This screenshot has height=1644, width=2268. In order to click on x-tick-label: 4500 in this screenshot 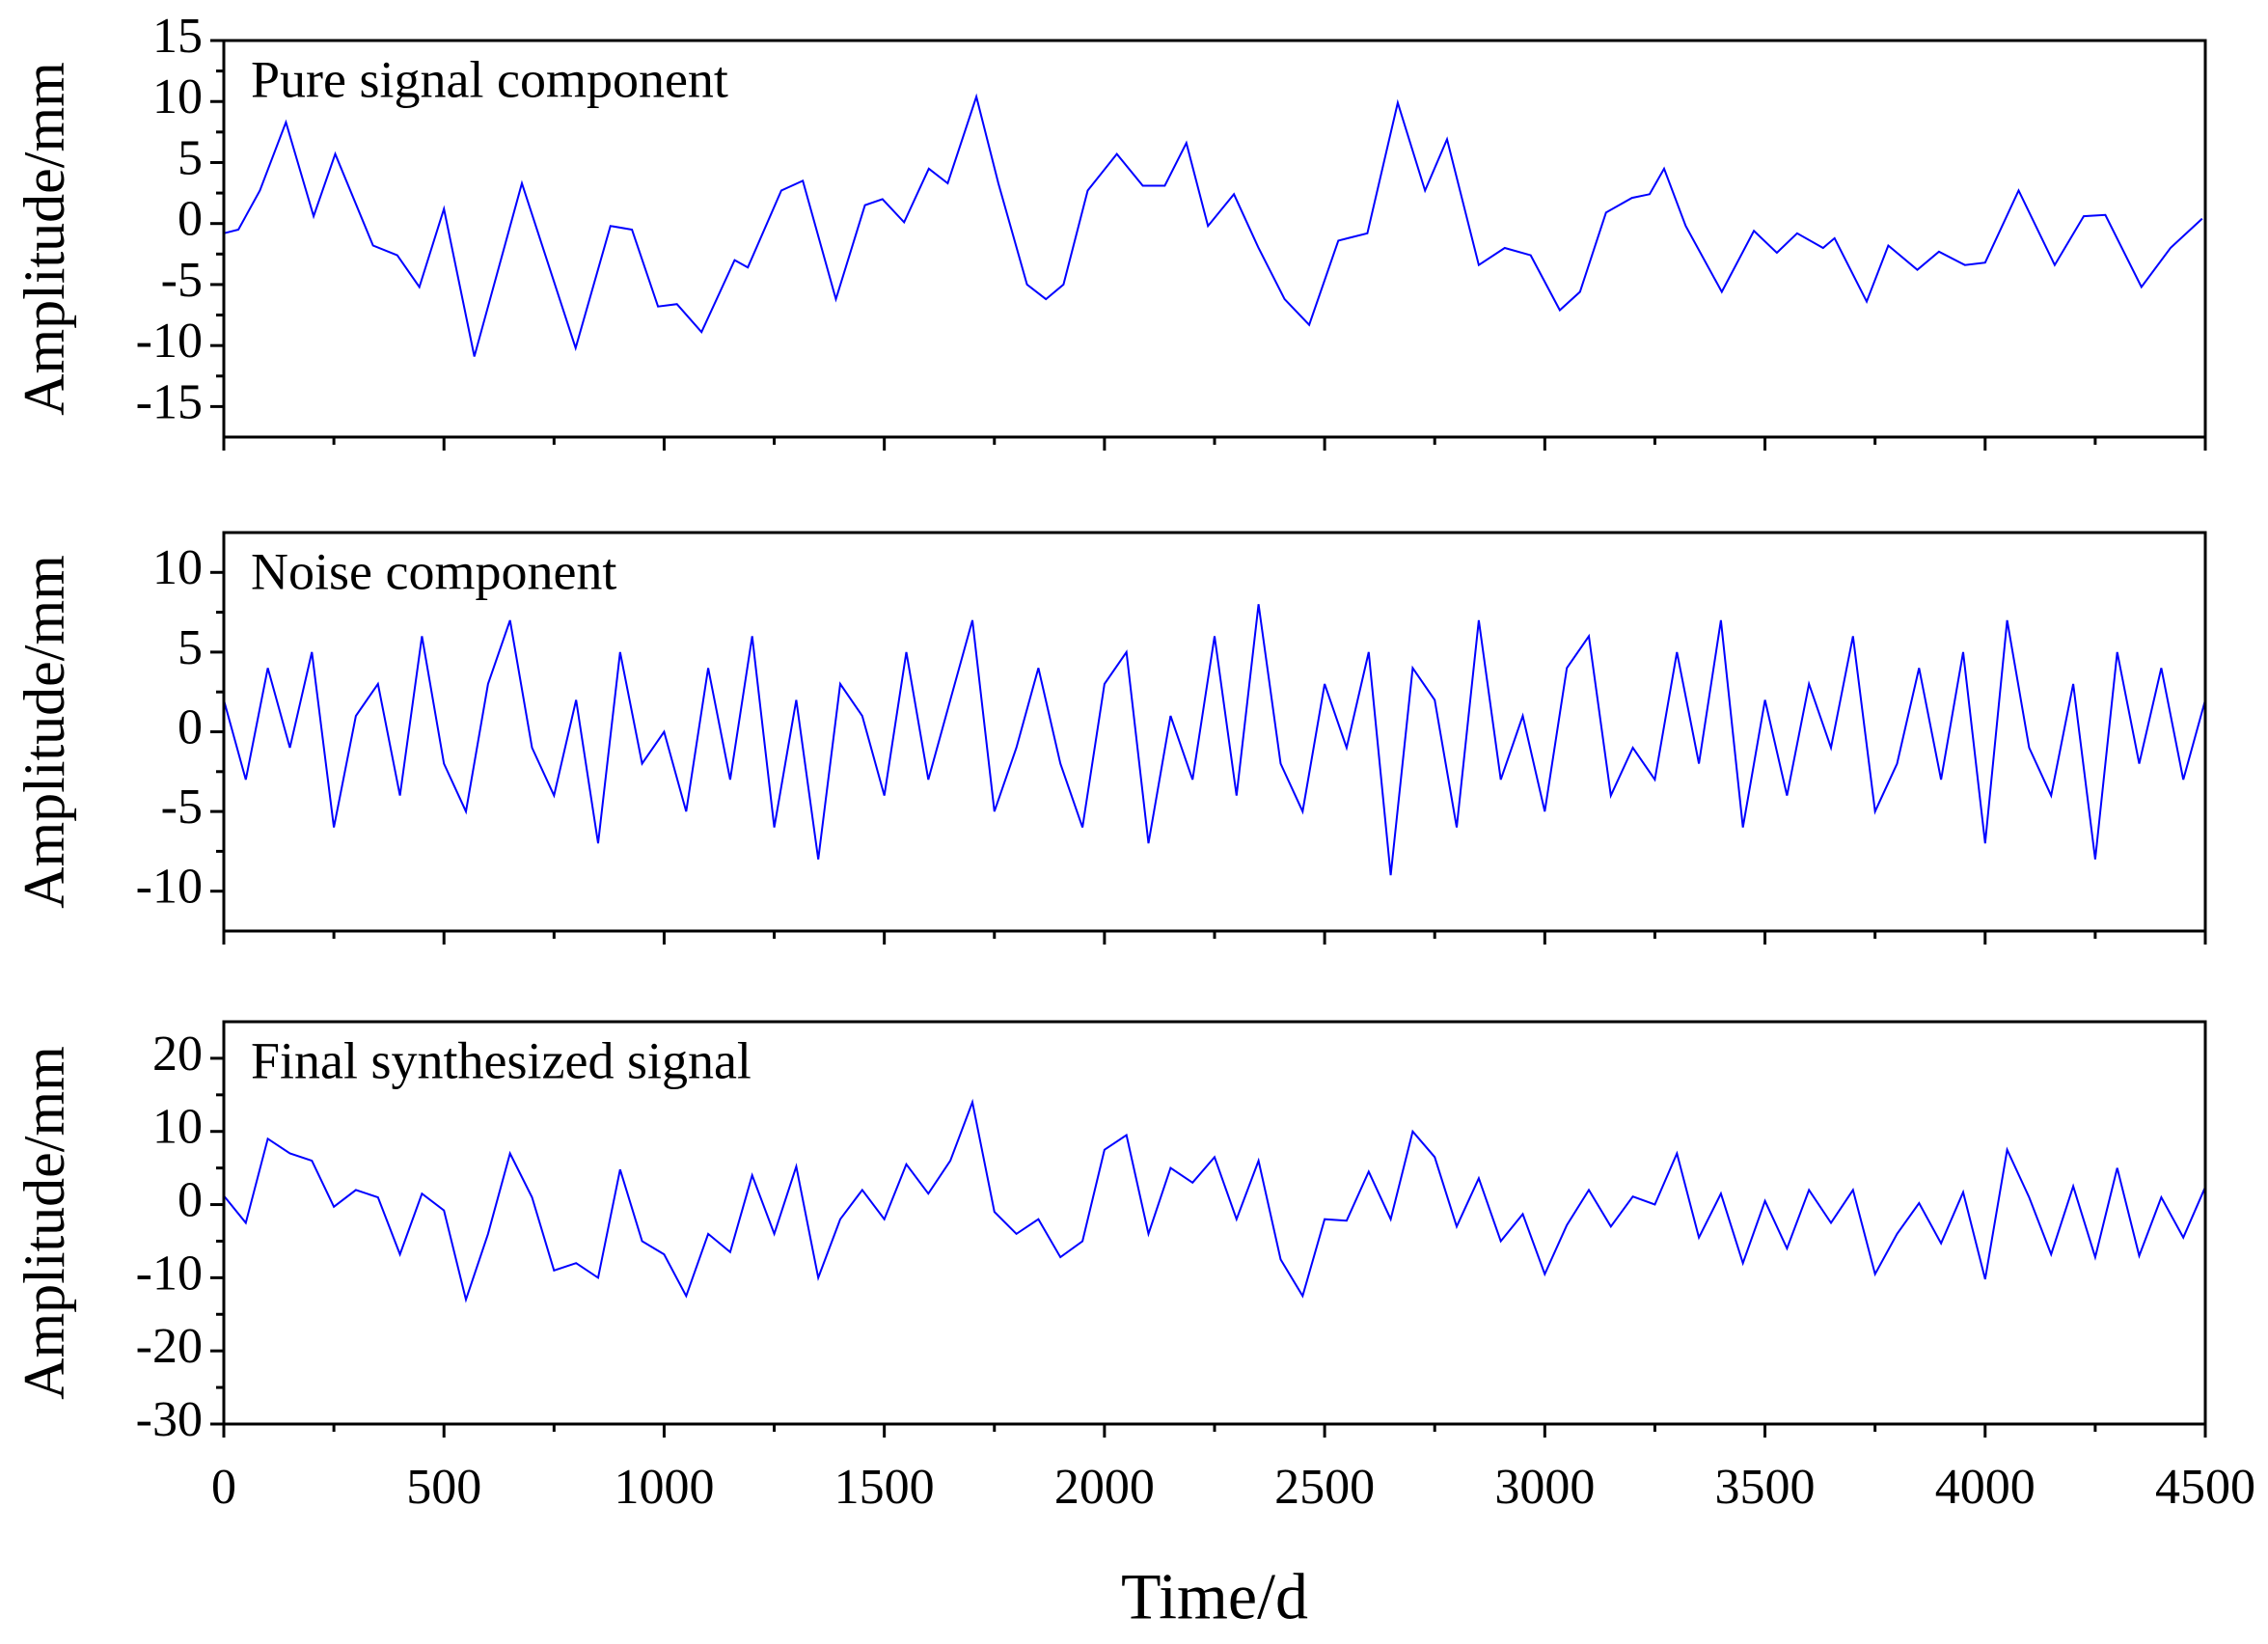, I will do `click(2205, 1488)`.